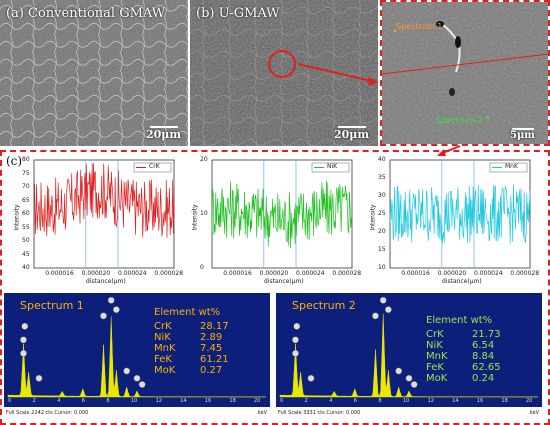  What do you see at coordinates (26, 227) in the screenshot?
I see `y-tick-label: 55` at bounding box center [26, 227].